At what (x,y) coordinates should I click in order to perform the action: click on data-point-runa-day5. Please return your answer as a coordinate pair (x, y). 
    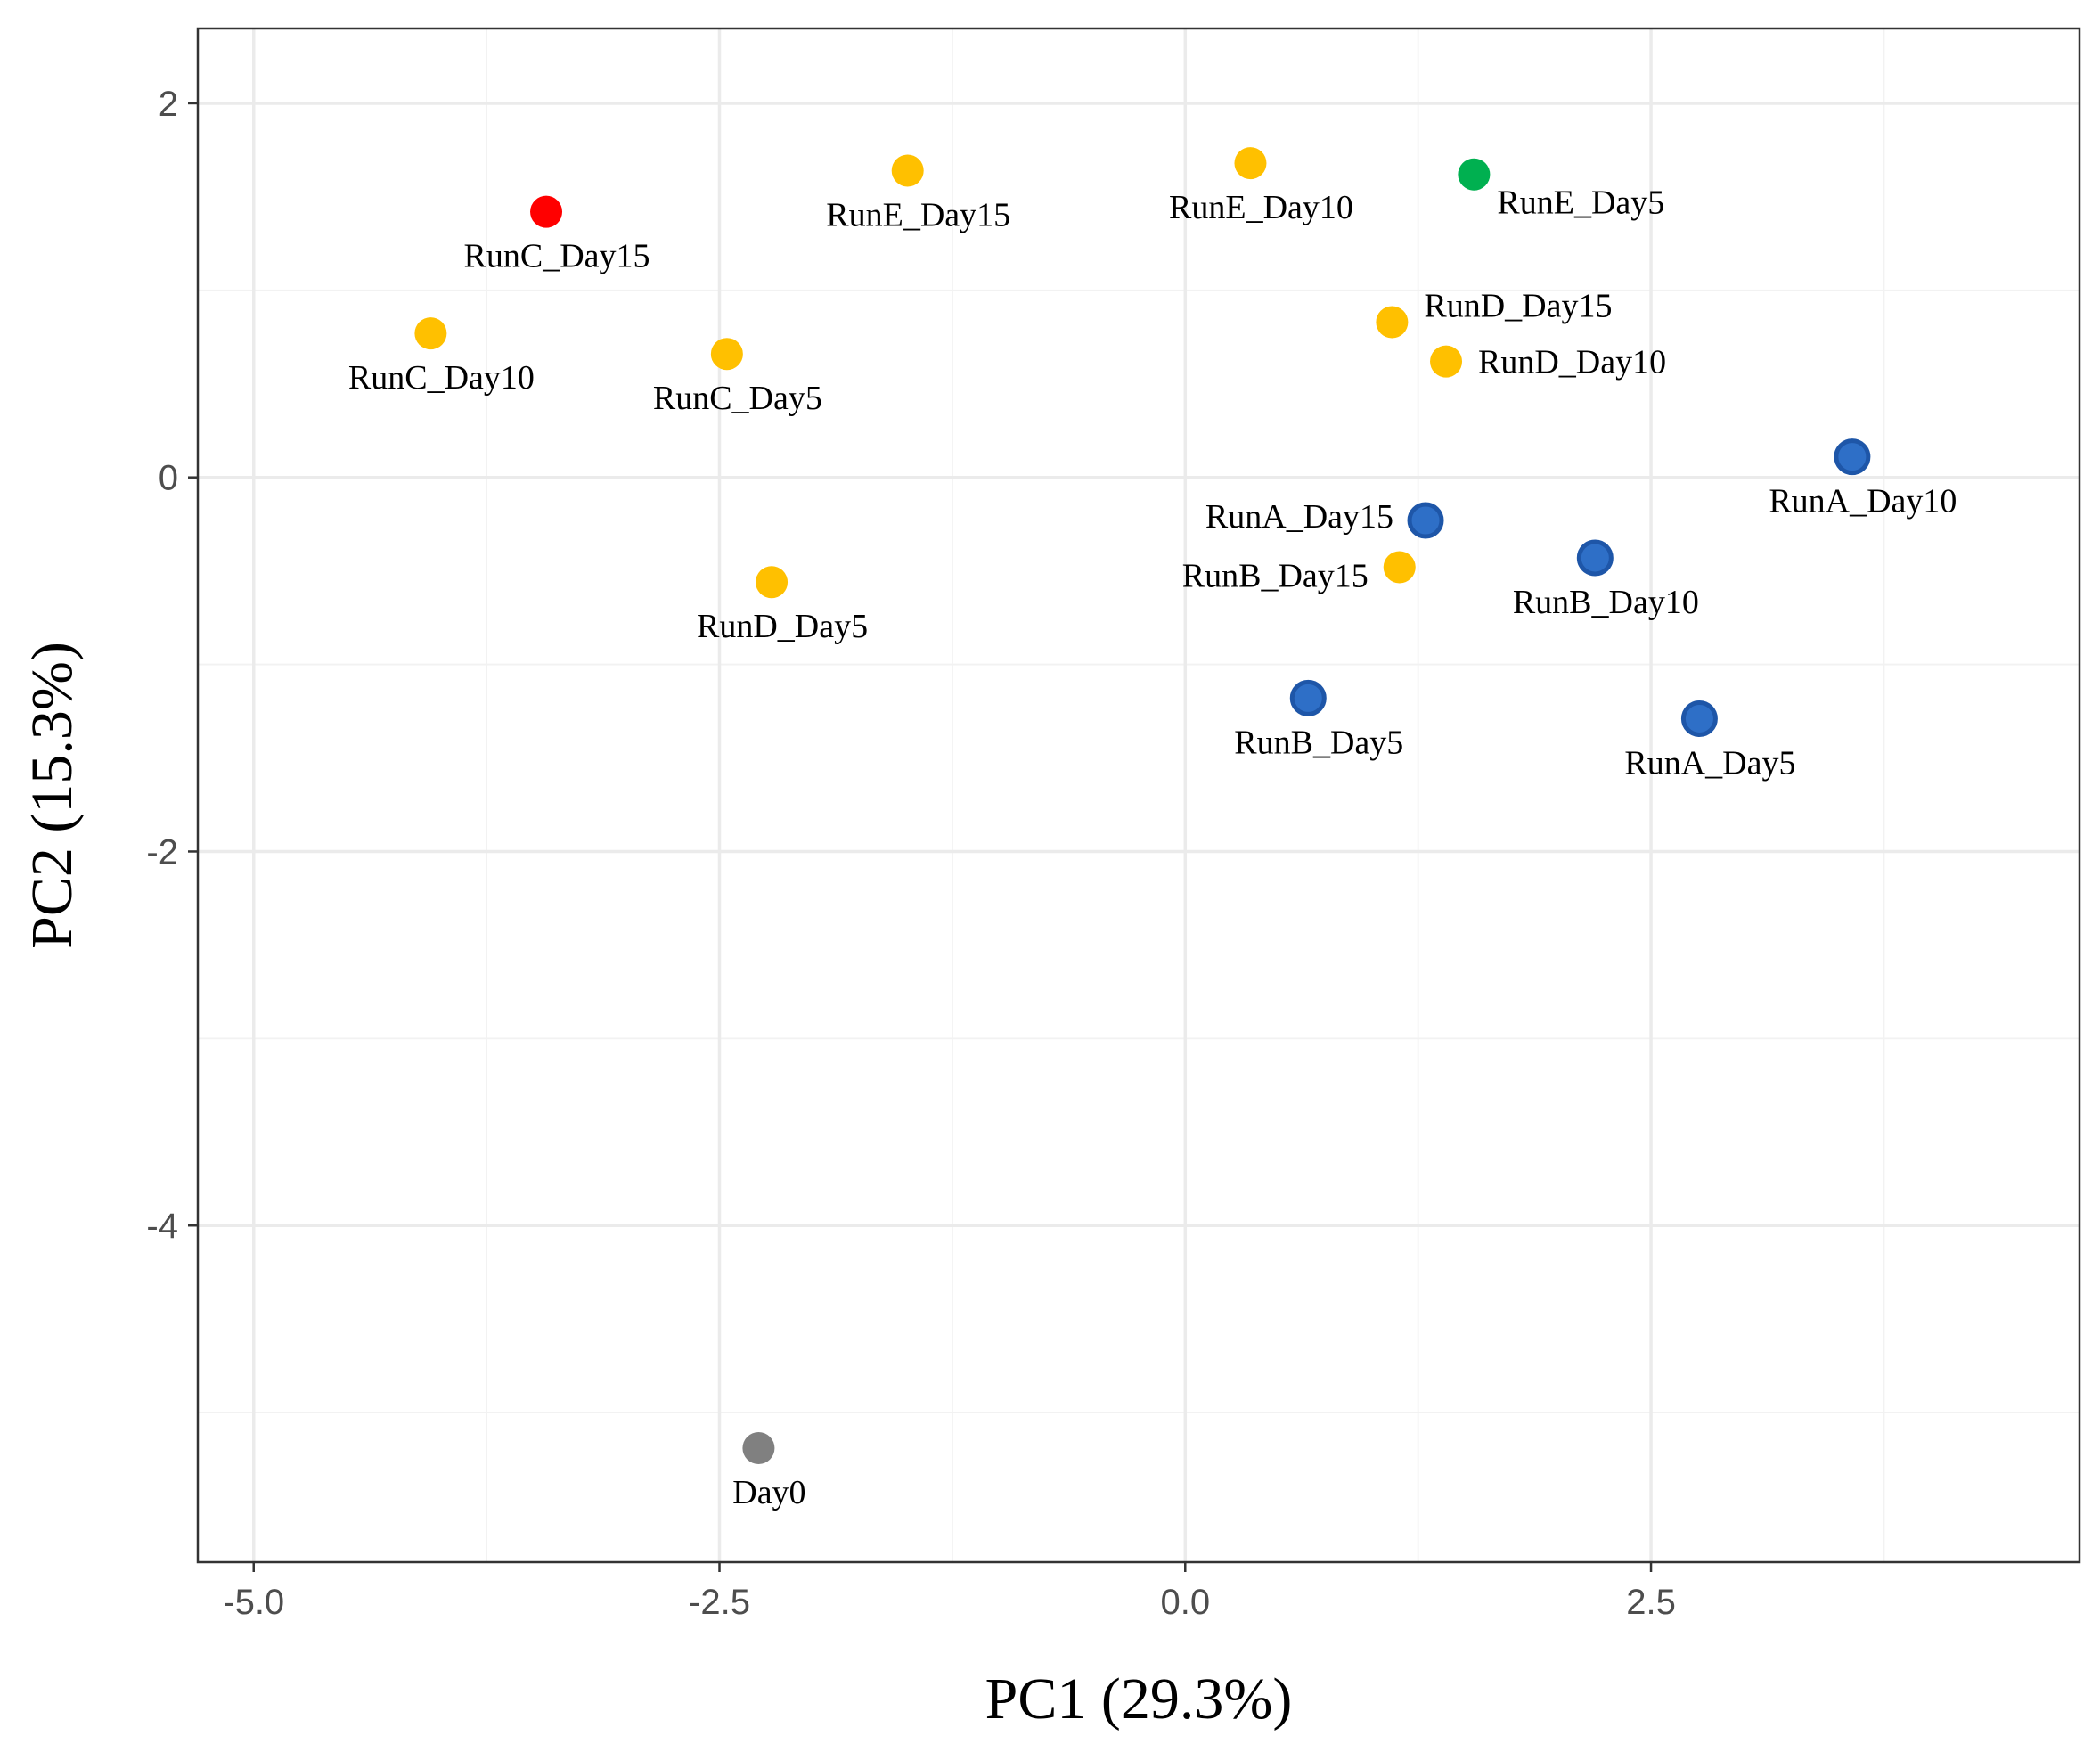
    Looking at the image, I should click on (1699, 718).